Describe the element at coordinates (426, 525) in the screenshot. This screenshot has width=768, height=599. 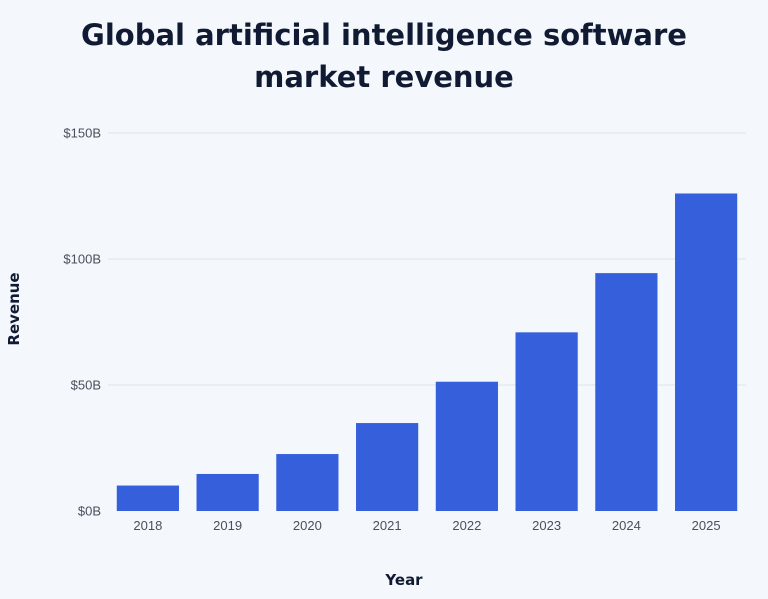
I see `x-tick-labels: 2018 2019 2020 2021 2022 2023 2024 2025` at that location.